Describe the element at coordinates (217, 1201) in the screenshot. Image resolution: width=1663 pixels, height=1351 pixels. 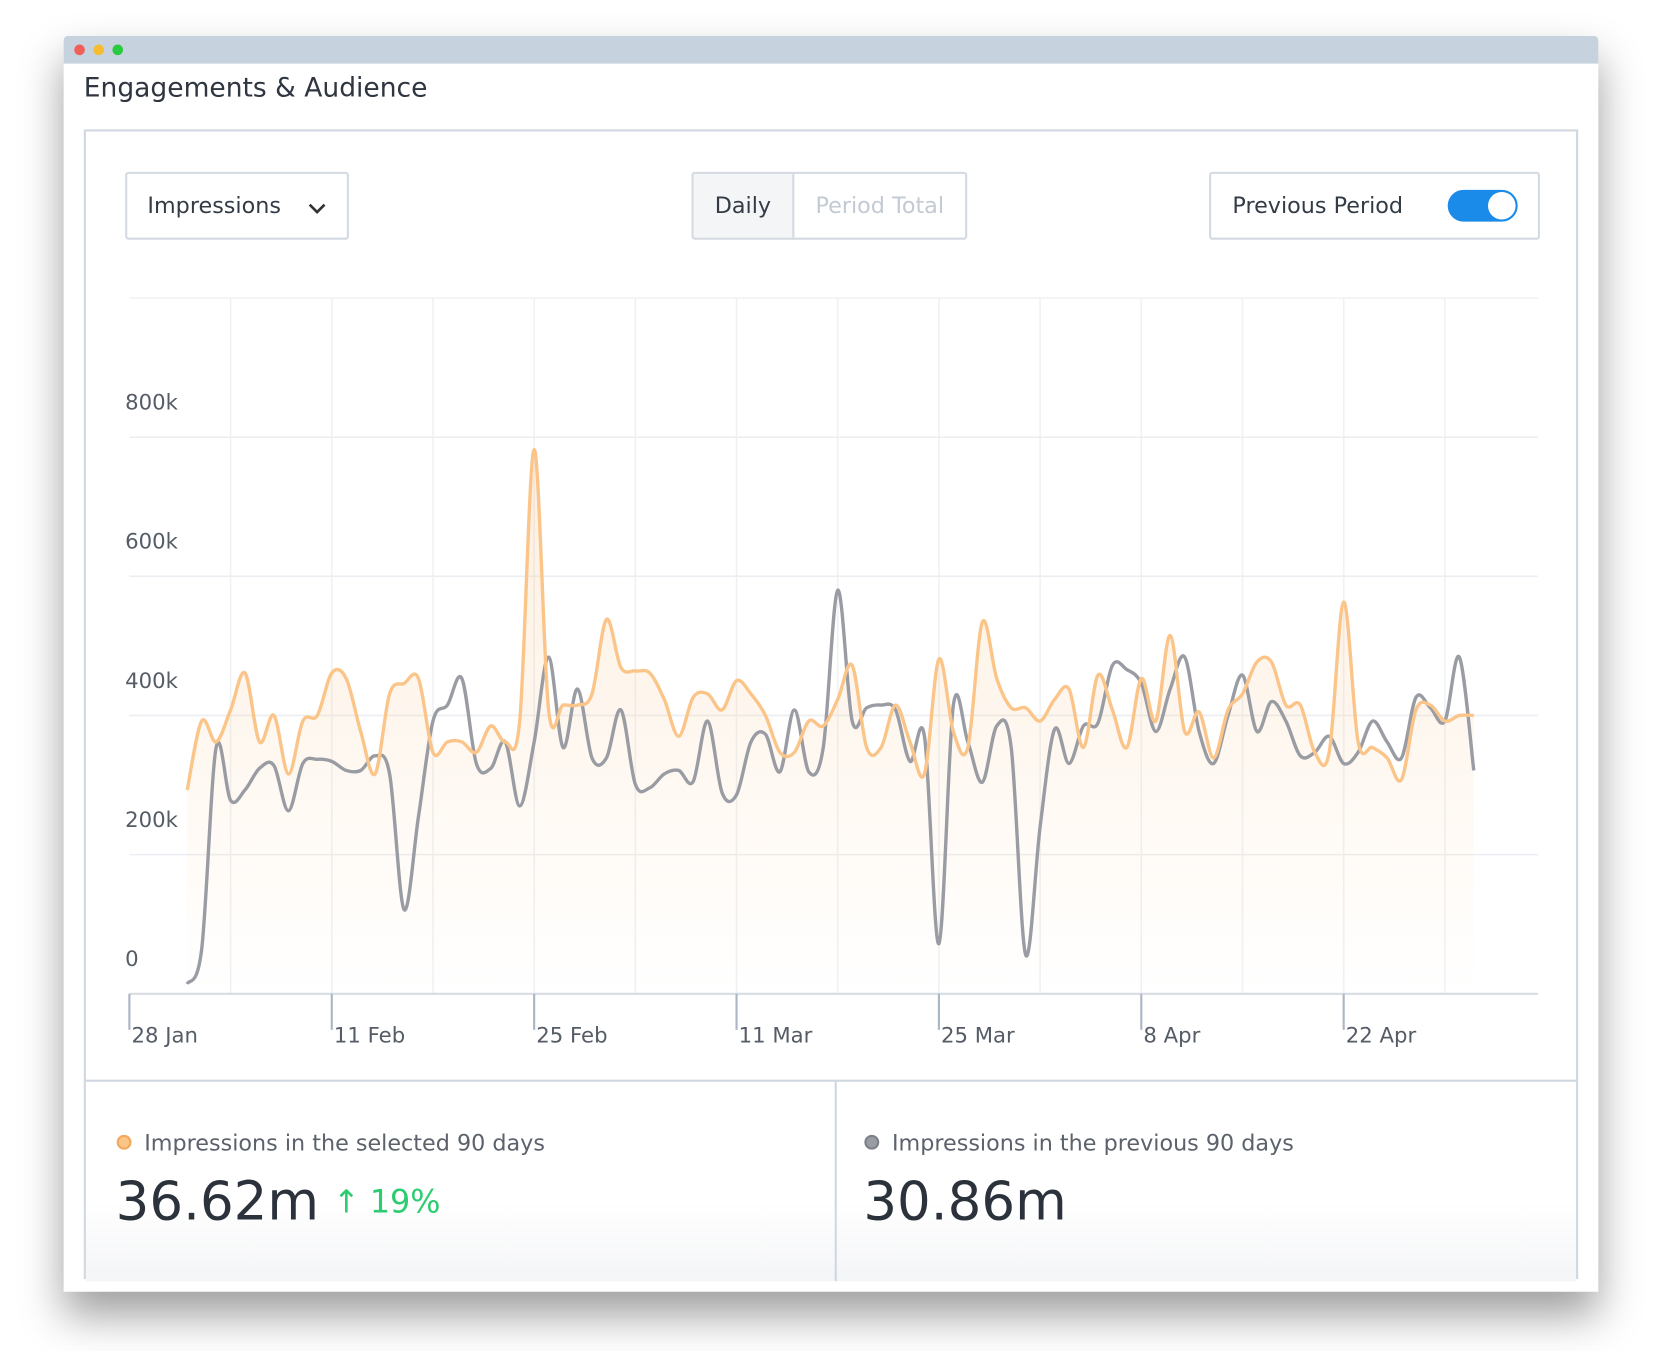
I see `summary-total: 36.62m` at that location.